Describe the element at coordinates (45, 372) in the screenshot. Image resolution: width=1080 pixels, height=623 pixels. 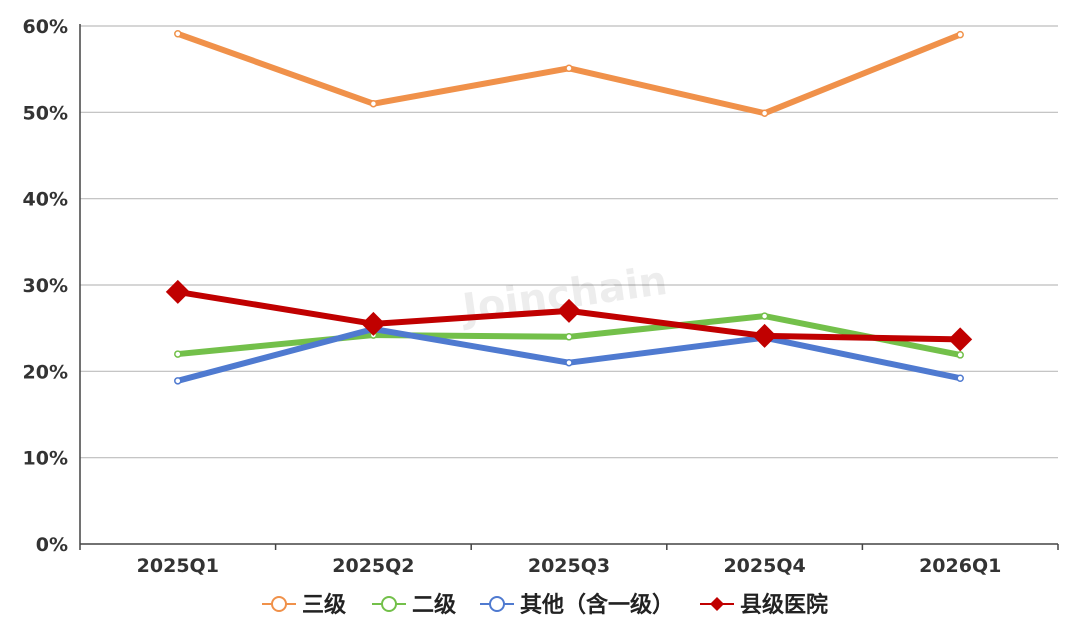
I see `y-tick-label: 20%` at that location.